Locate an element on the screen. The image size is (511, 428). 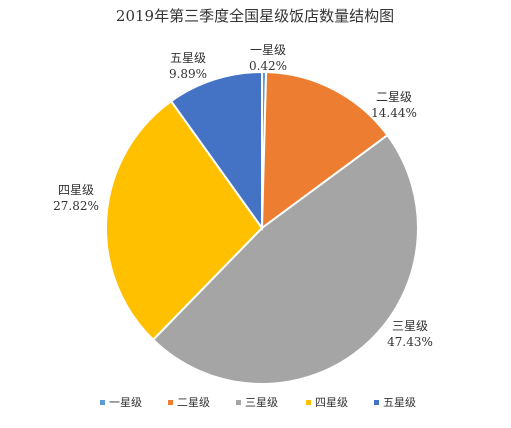
slice-label-4: 四星级 27.82% is located at coordinates (76, 198).